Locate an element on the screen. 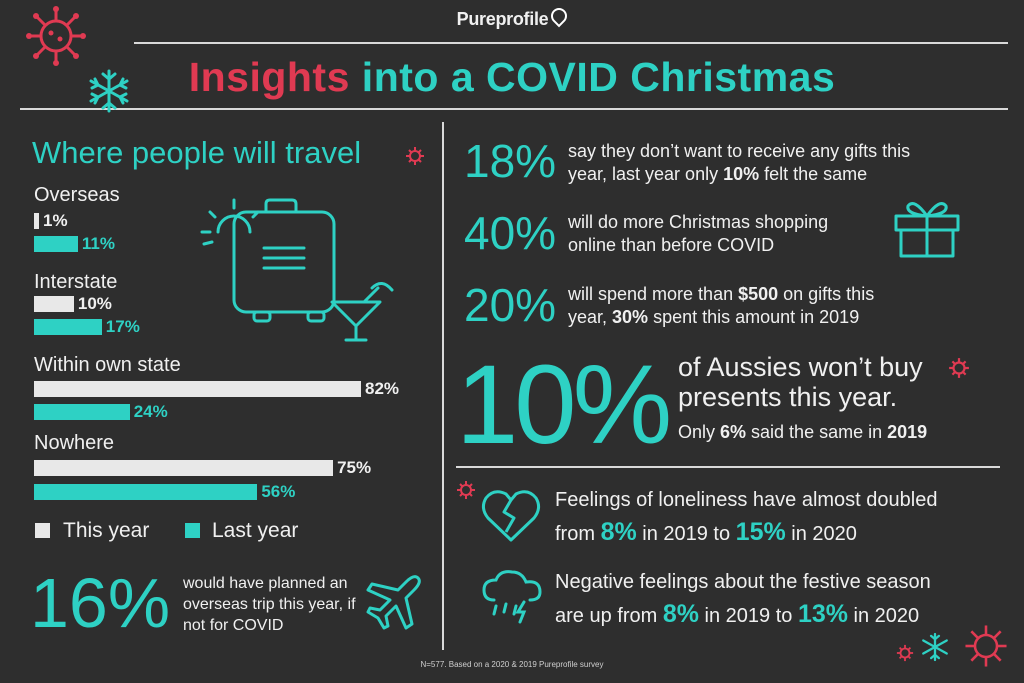 This screenshot has width=1024, height=683. loneliness-pre: from is located at coordinates (578, 534).